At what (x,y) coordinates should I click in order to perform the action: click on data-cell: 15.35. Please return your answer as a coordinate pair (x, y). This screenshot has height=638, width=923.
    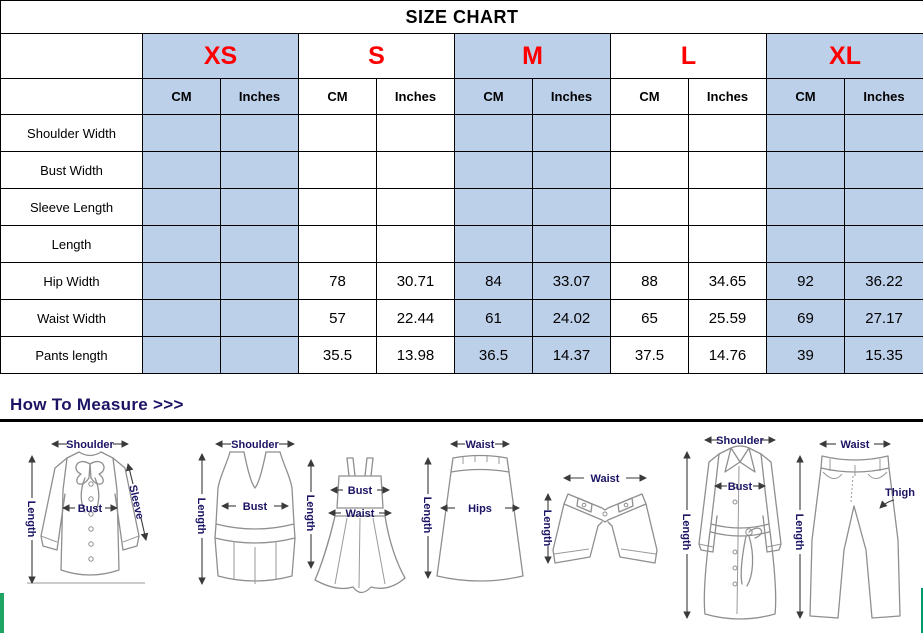
    Looking at the image, I should click on (884, 355).